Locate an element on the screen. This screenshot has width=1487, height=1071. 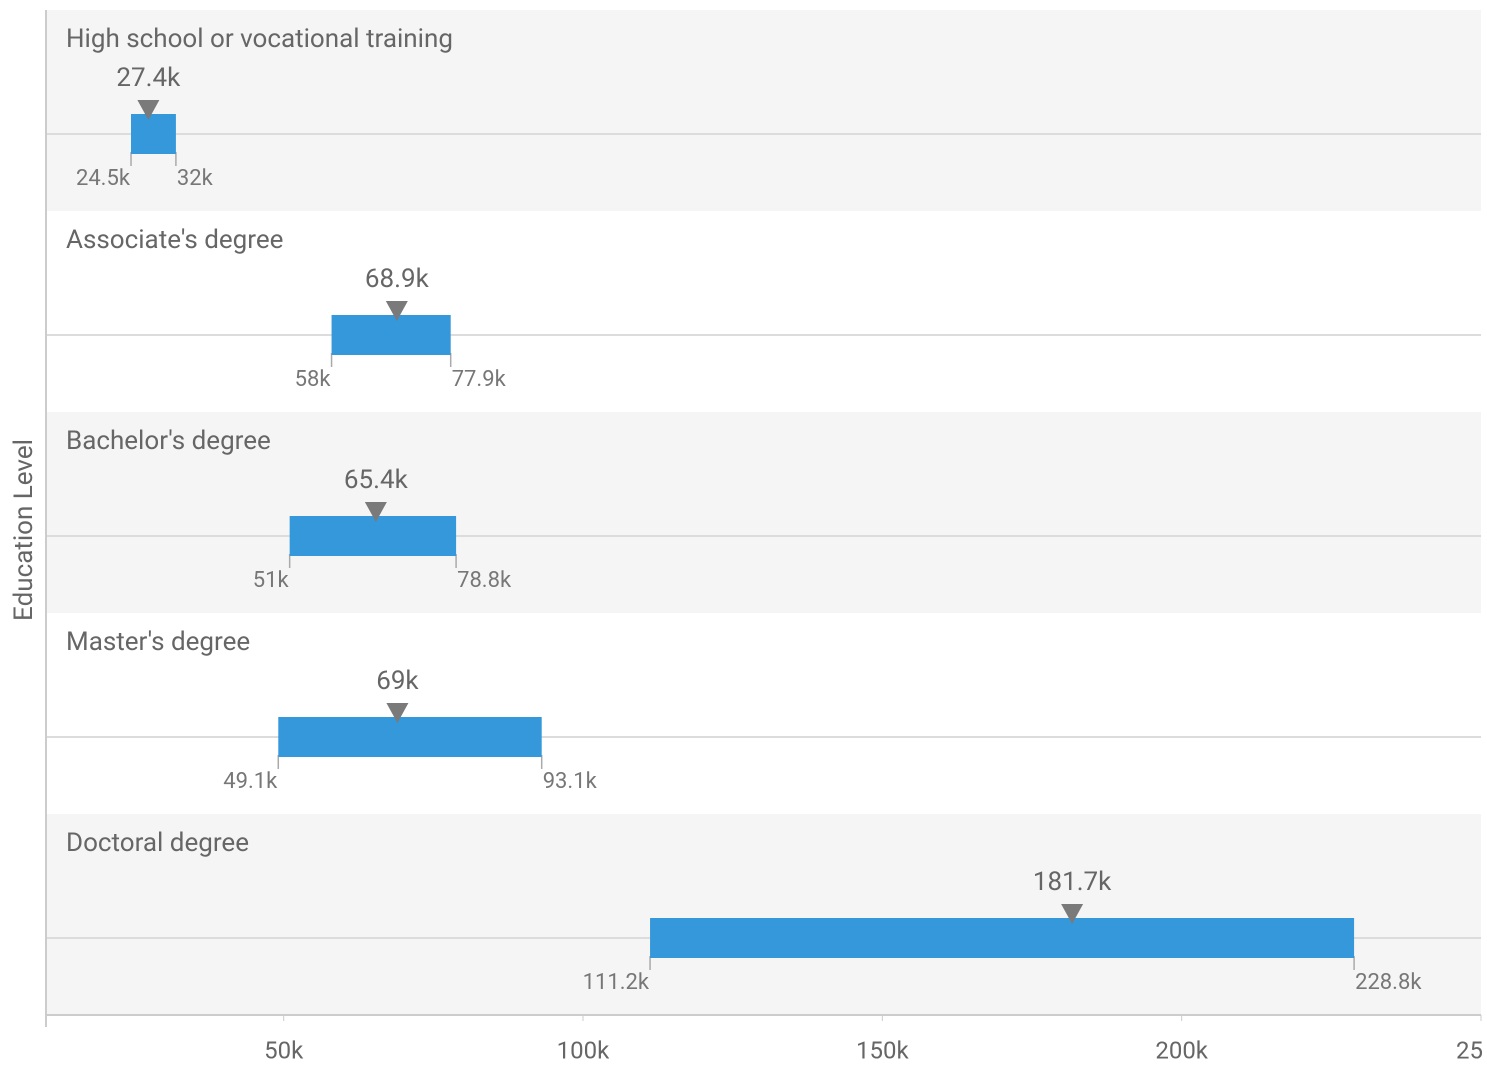
y-axis-label: Education Level is located at coordinates (24, 530).